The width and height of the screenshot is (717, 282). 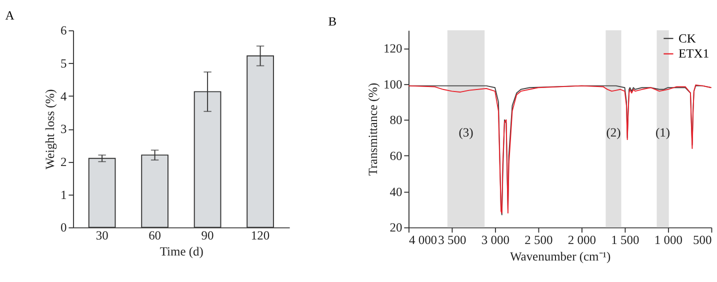 What do you see at coordinates (613, 133) in the screenshot?
I see `band-label: (2)` at bounding box center [613, 133].